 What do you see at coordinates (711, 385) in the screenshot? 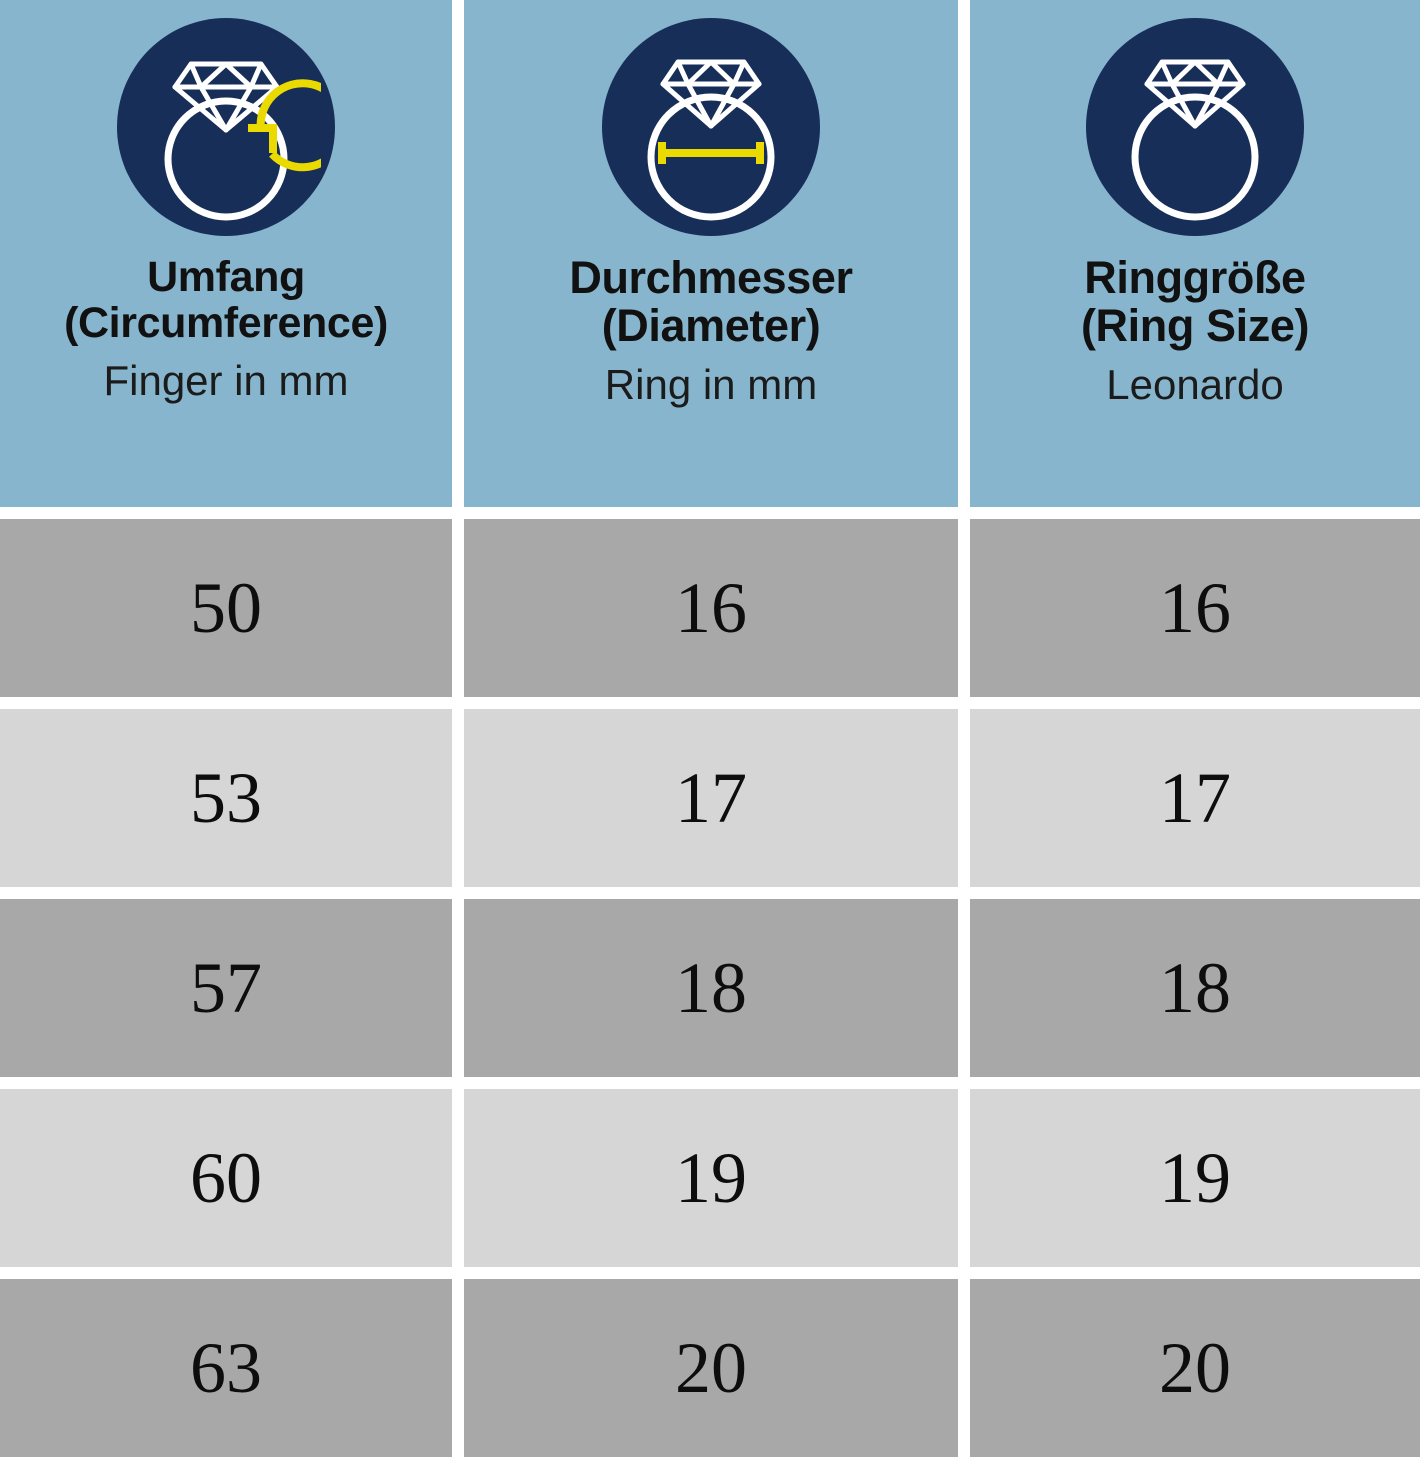
I see `header-subtitle-diameter: Ring in mm` at bounding box center [711, 385].